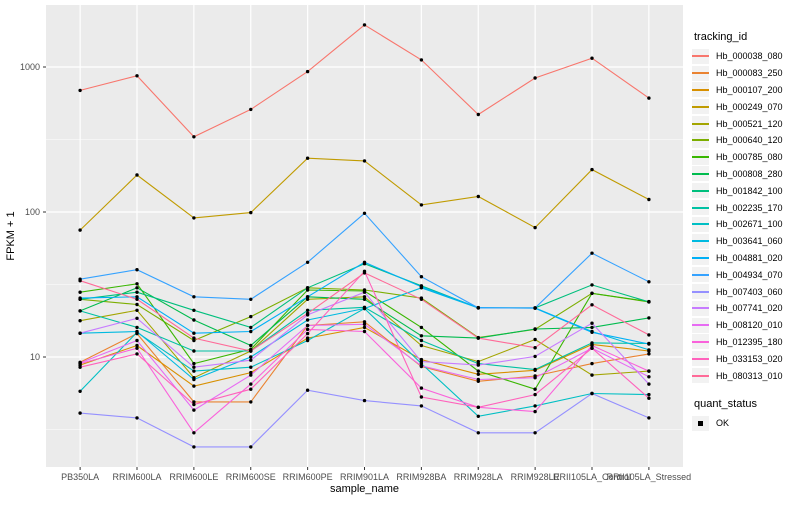 This screenshot has width=800, height=505. I want to click on legend-item-Hb_004934_070: Hb_004934_070, so click(745, 274).